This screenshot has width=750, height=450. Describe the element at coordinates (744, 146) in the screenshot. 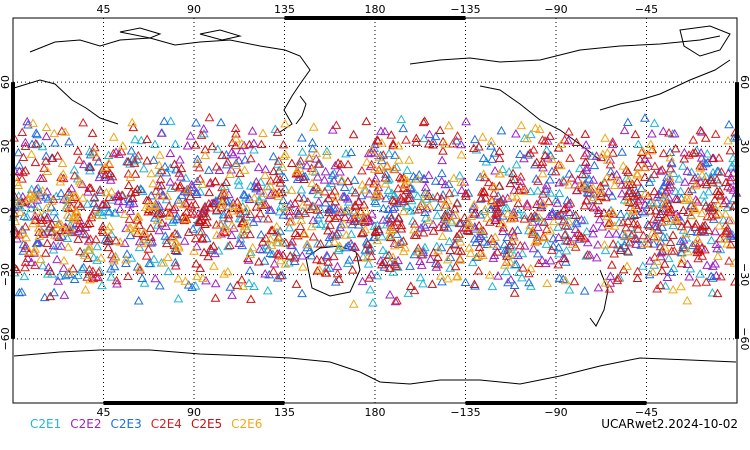

I see `tick-label-right: 30` at that location.